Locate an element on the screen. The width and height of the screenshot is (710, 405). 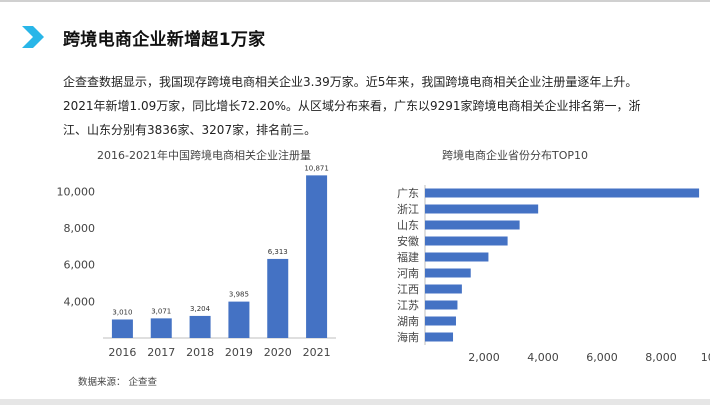
y-tick-label: 福建 is located at coordinates (408, 257).